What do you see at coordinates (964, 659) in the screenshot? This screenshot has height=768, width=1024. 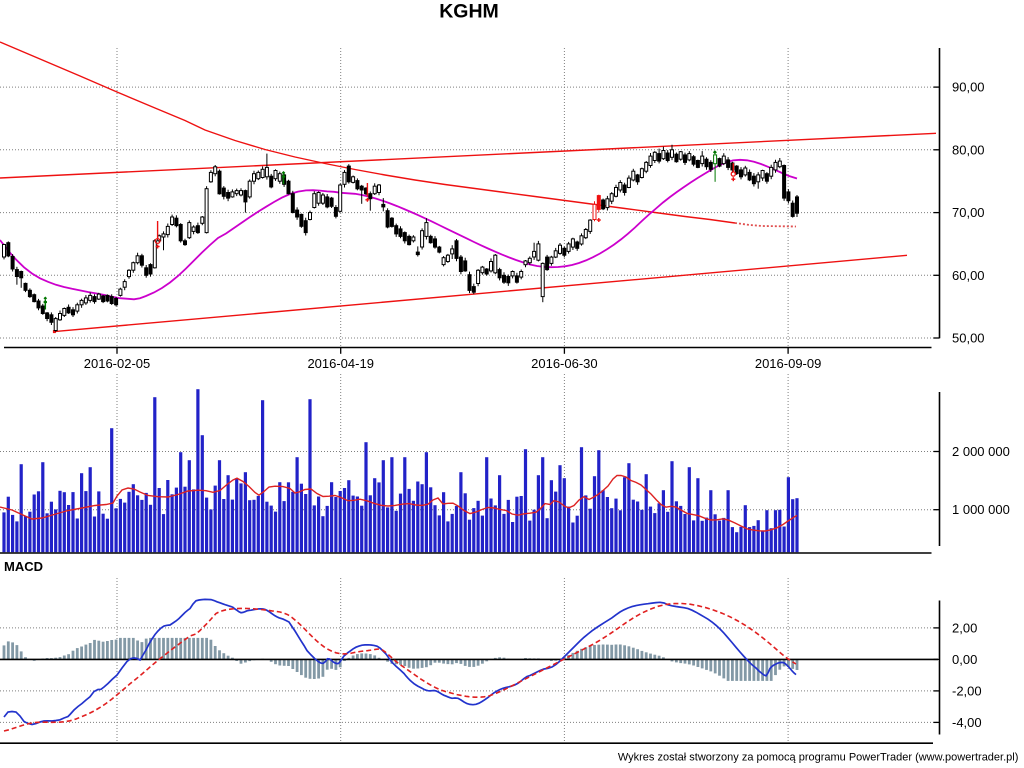 I see `svg-text: 0,00` at bounding box center [964, 659].